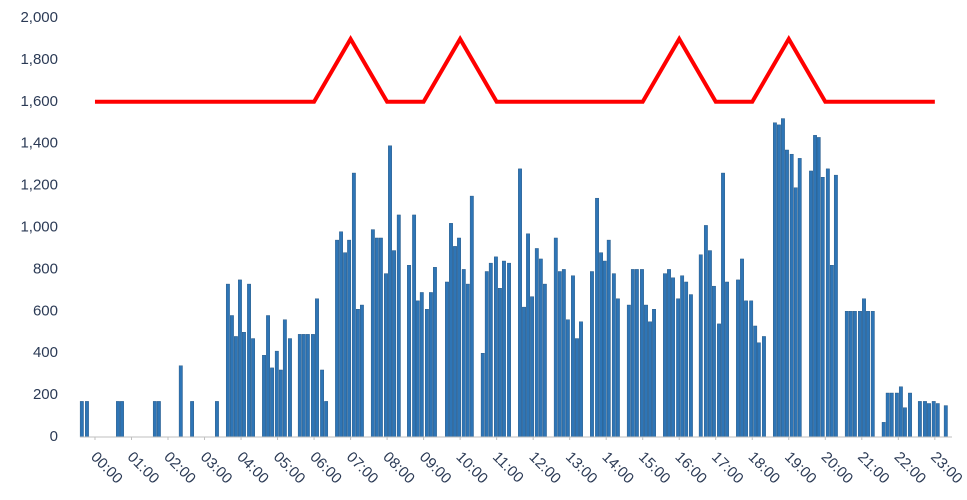  What do you see at coordinates (45, 352) in the screenshot?
I see `y-tick-label: 400` at bounding box center [45, 352].